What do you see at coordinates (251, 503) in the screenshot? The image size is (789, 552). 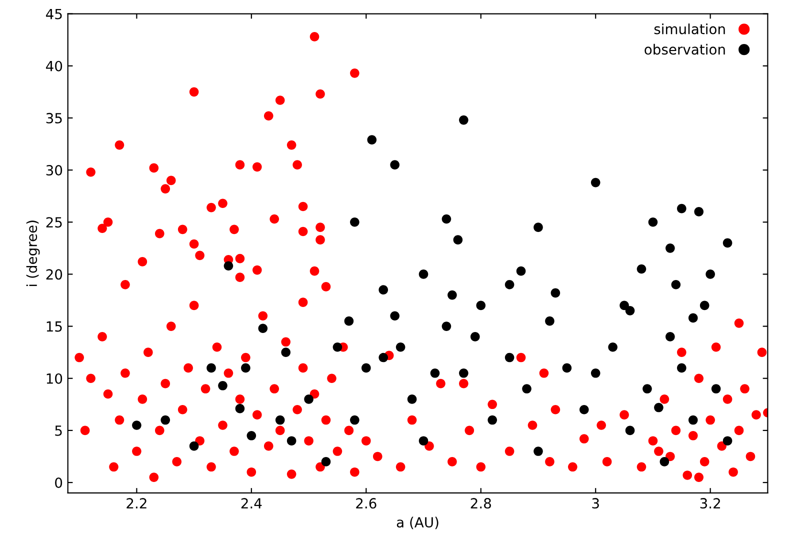 I see `x-tick-label: 2.4` at bounding box center [251, 503].